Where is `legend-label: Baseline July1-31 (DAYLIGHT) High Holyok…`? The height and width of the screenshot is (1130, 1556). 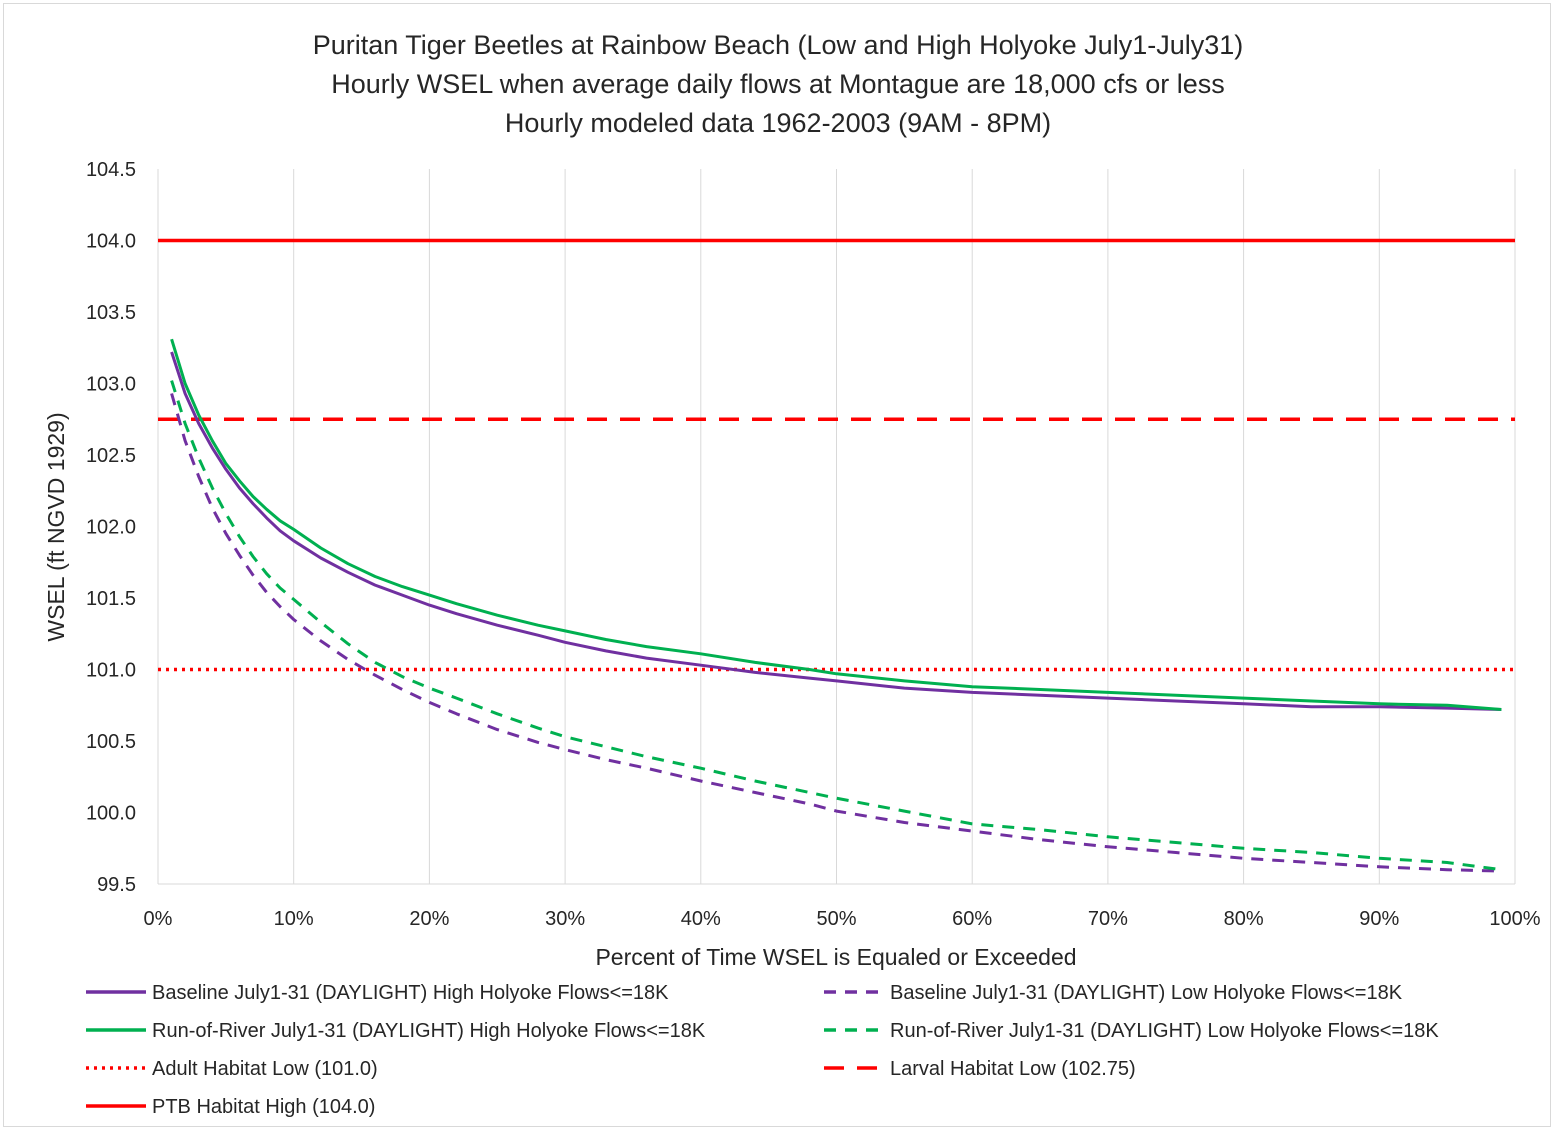 legend-label: Baseline July1-31 (DAYLIGHT) High Holyok… is located at coordinates (410, 993).